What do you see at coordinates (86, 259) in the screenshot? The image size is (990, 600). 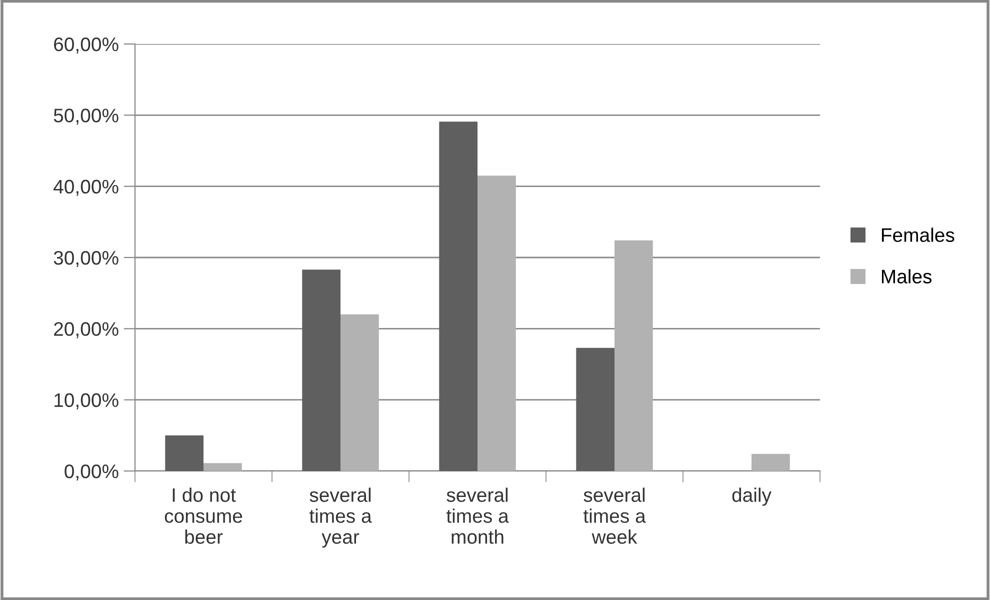 I see `y-tick-label: 30,00%` at bounding box center [86, 259].